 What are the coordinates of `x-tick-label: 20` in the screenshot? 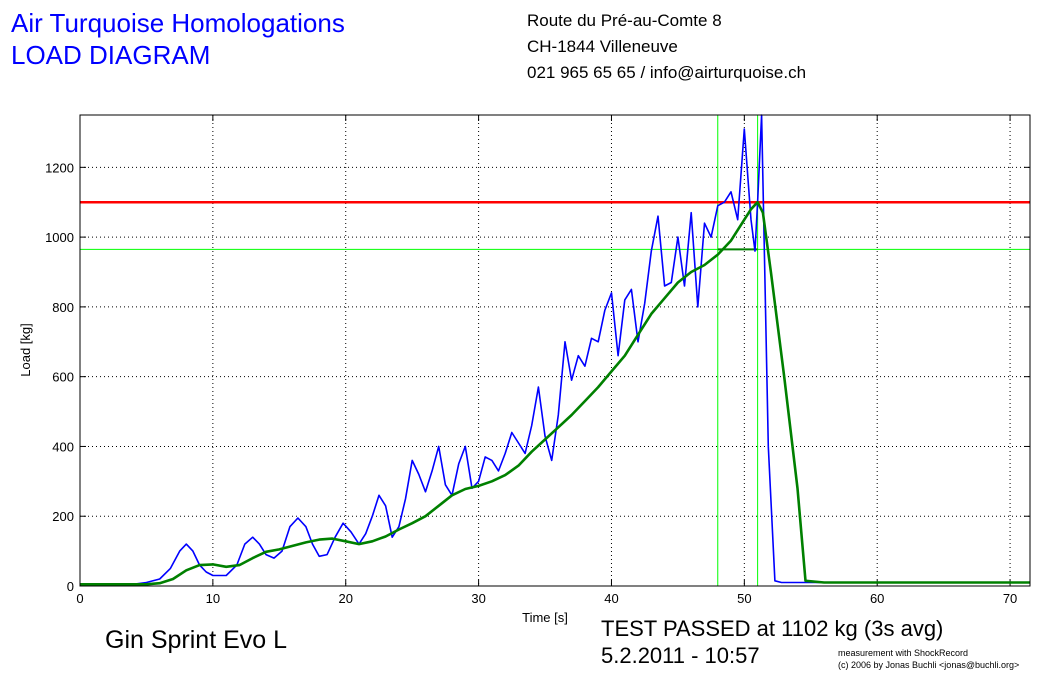 It's located at (345, 598).